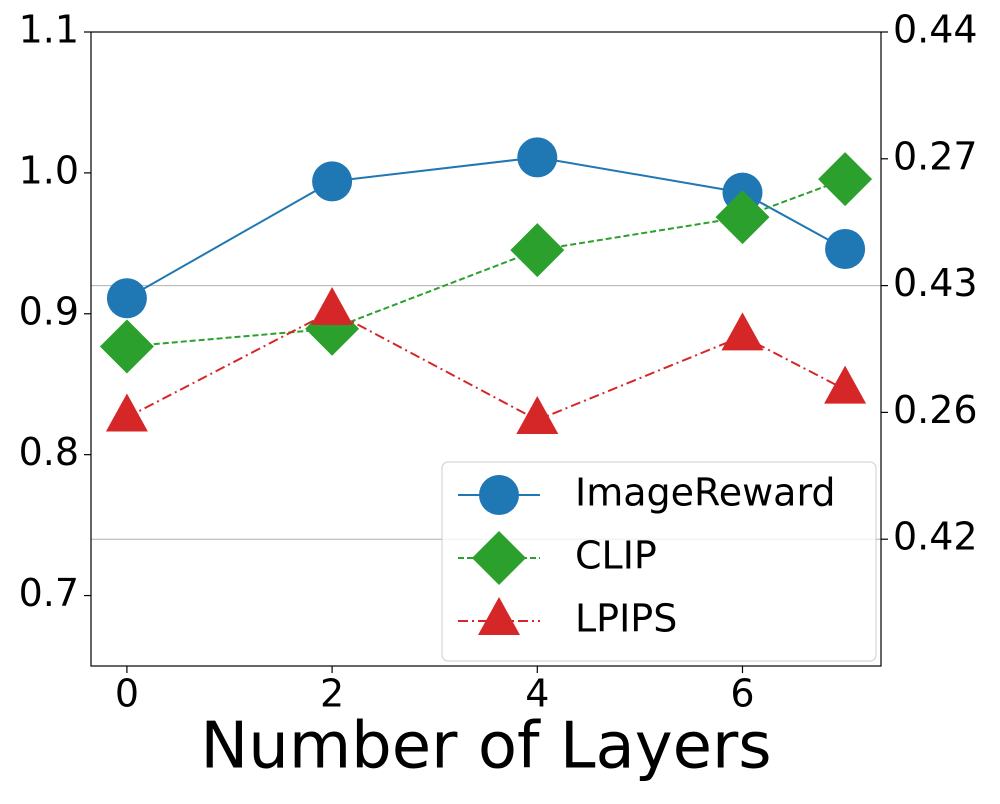  I want to click on x-tick-label: 4, so click(537, 694).